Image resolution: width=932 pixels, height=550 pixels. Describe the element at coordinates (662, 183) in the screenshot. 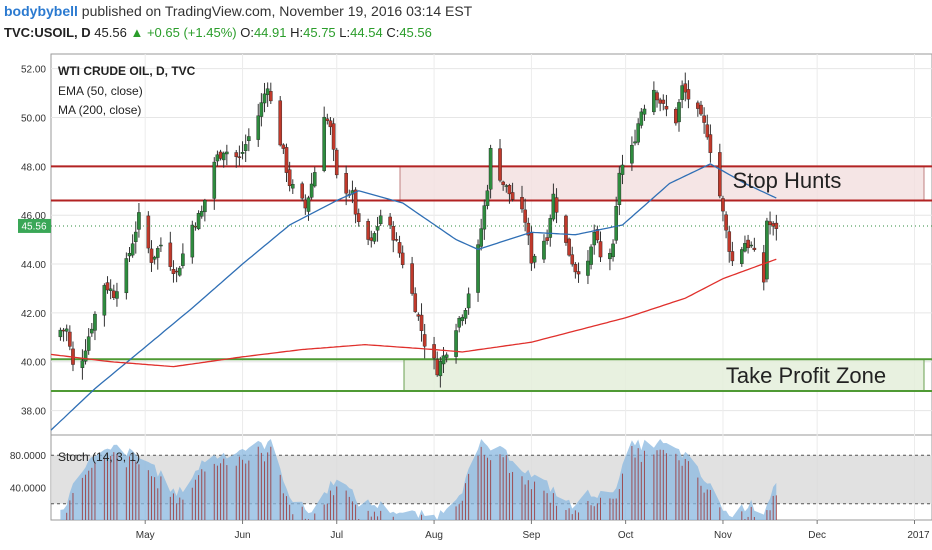

I see `stop-hunts-zone` at that location.